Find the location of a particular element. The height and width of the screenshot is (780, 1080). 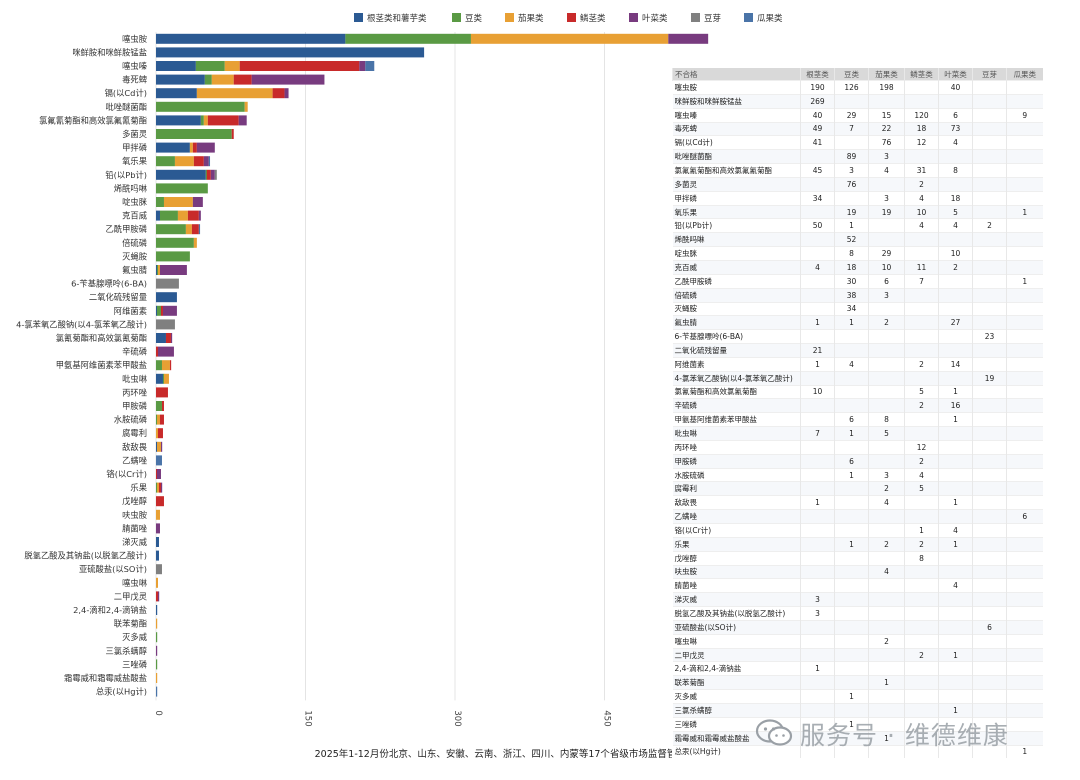

table-row: 联苯菊酯 1 is located at coordinates (857, 682).